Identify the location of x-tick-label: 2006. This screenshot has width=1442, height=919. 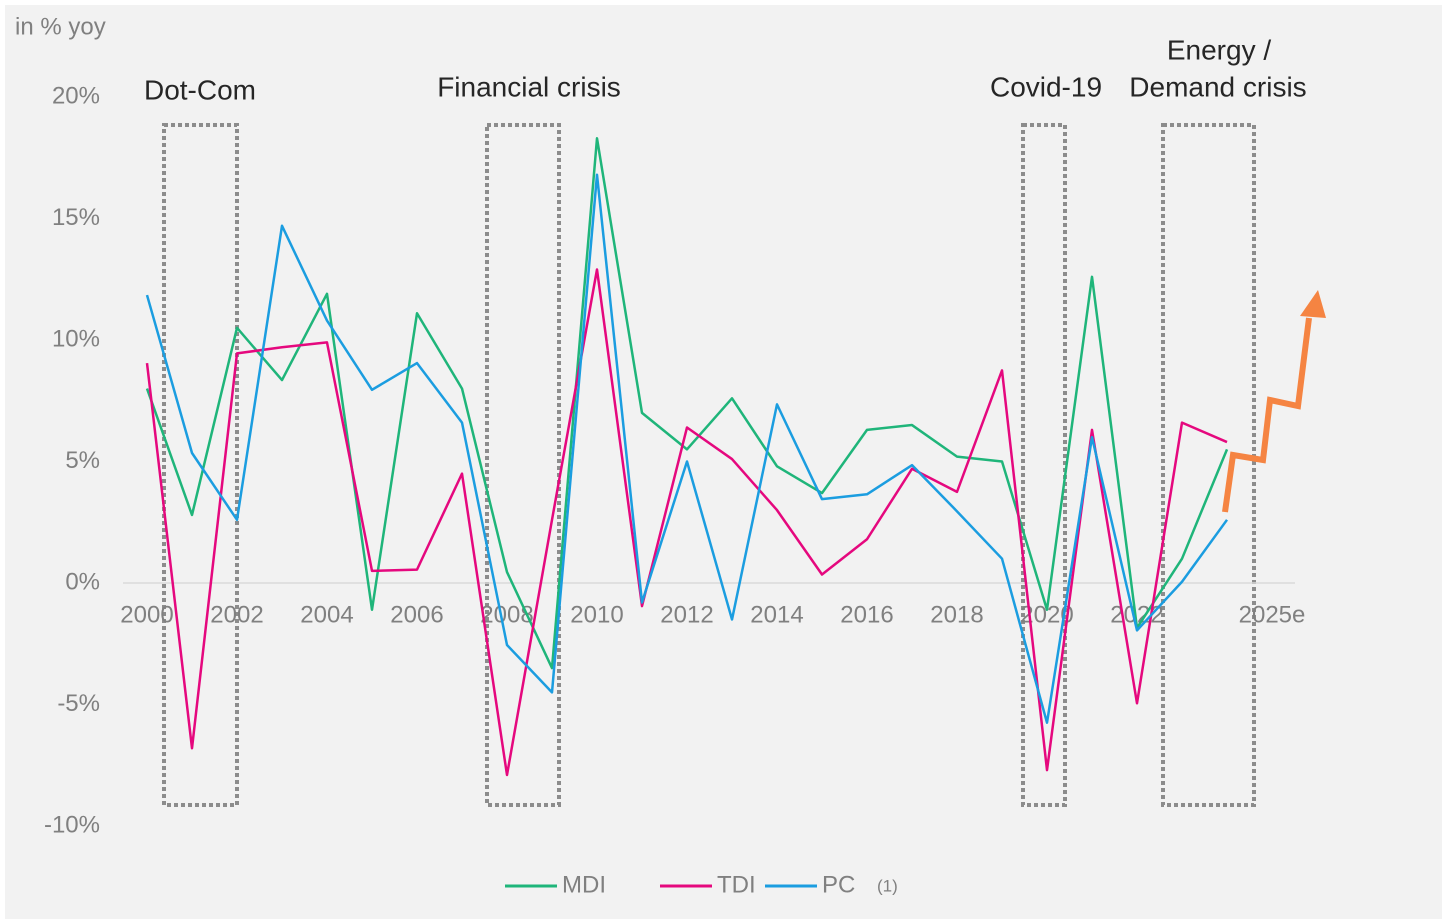
(416, 614).